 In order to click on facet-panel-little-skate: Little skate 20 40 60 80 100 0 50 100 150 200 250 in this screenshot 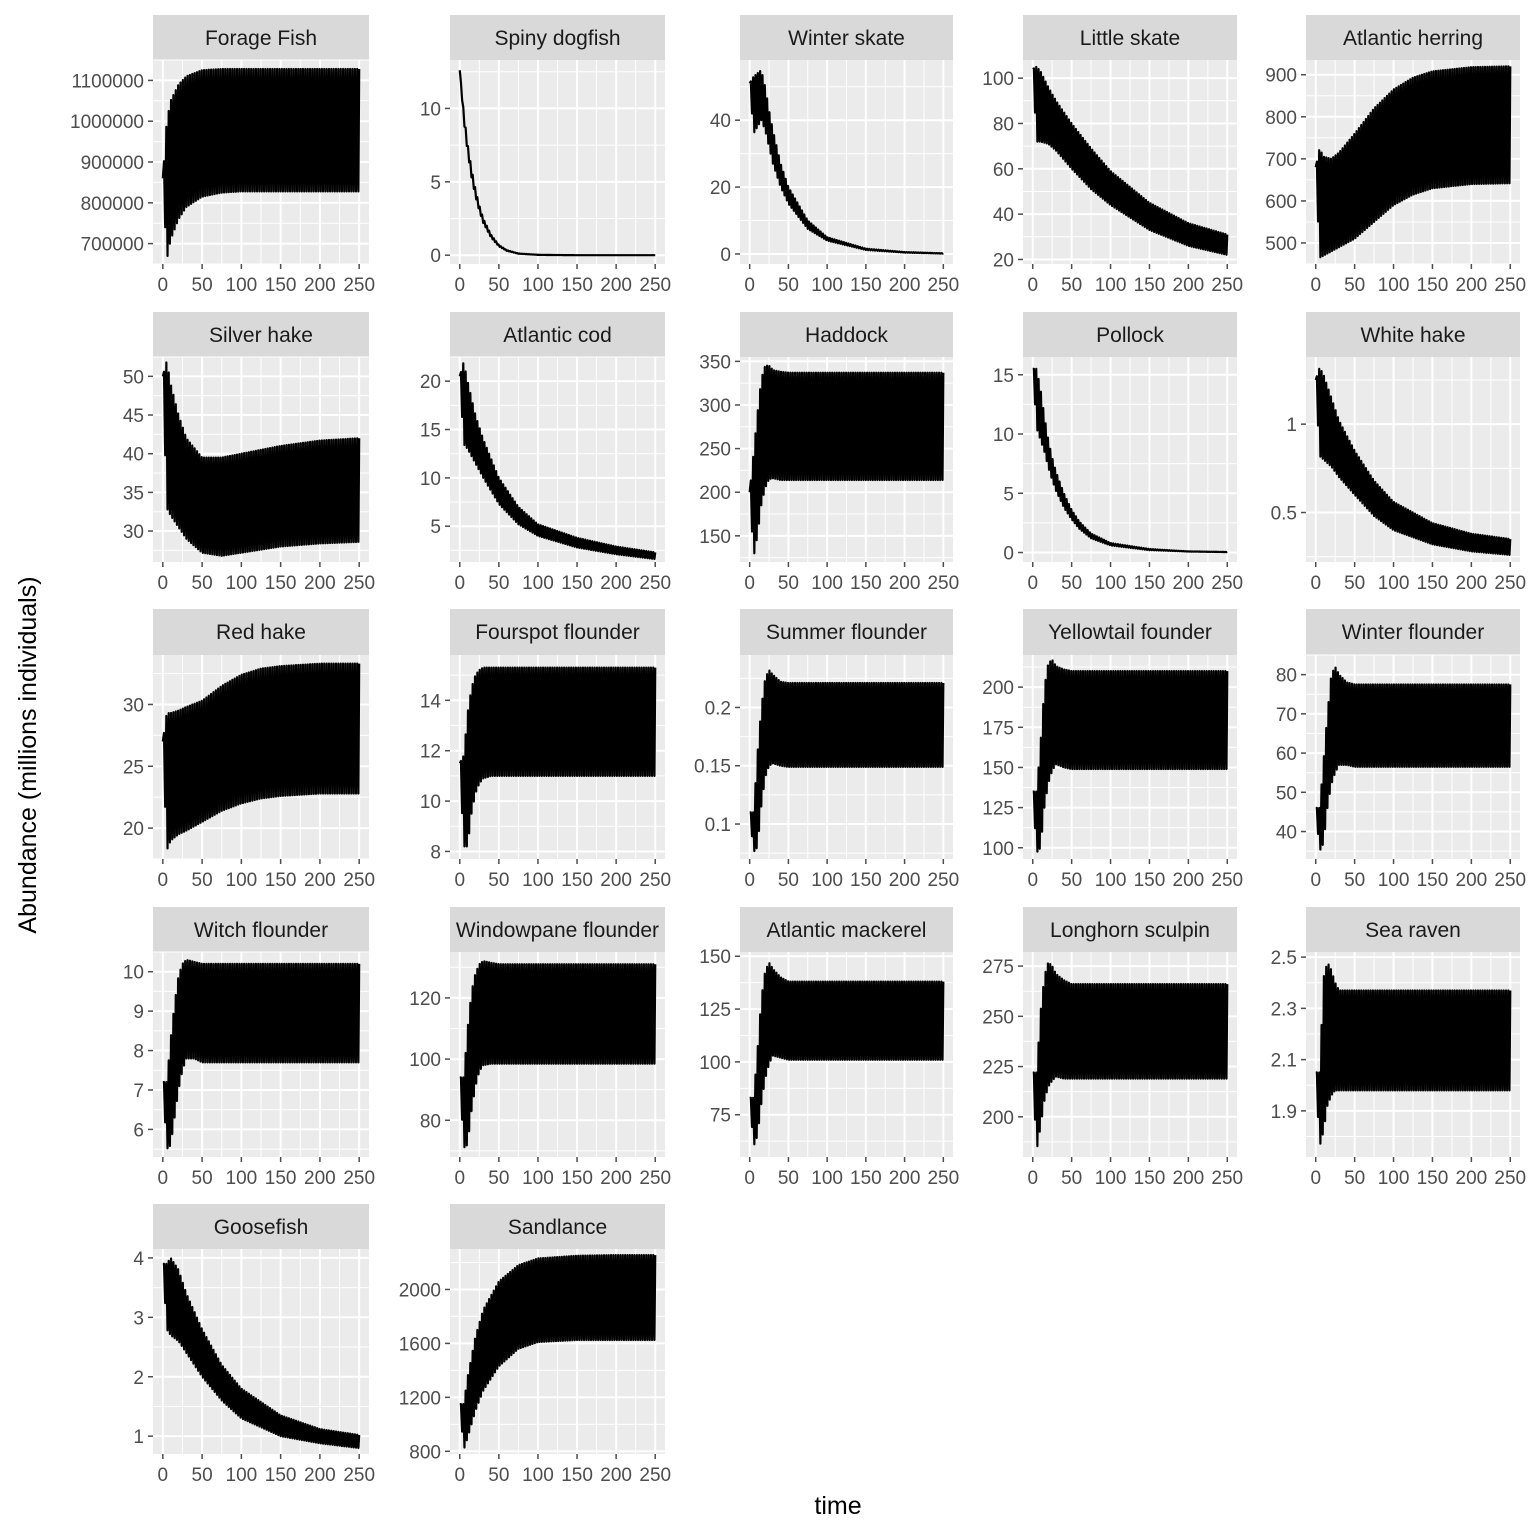, I will do `click(1112, 155)`.